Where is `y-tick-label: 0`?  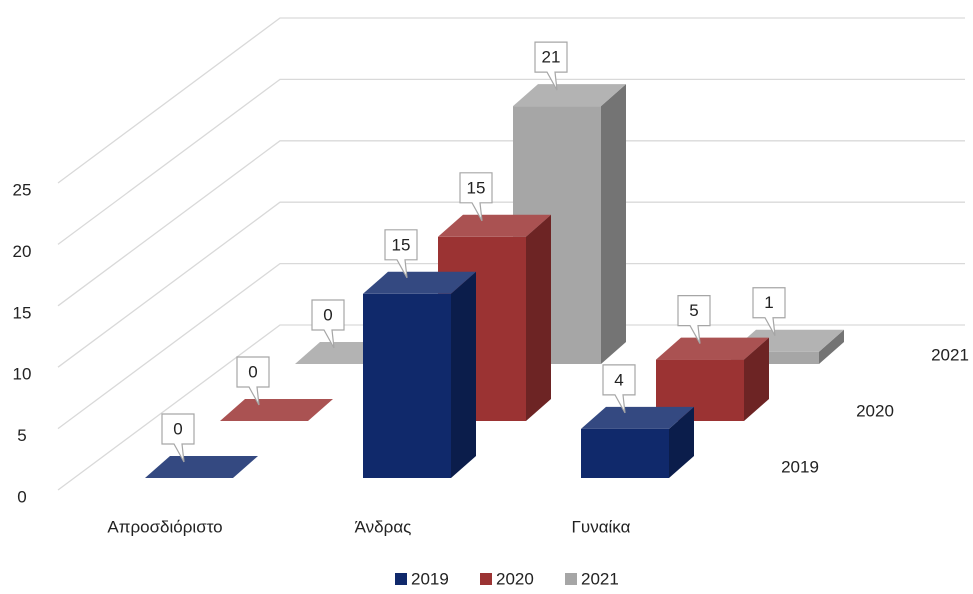 y-tick-label: 0 is located at coordinates (21, 496).